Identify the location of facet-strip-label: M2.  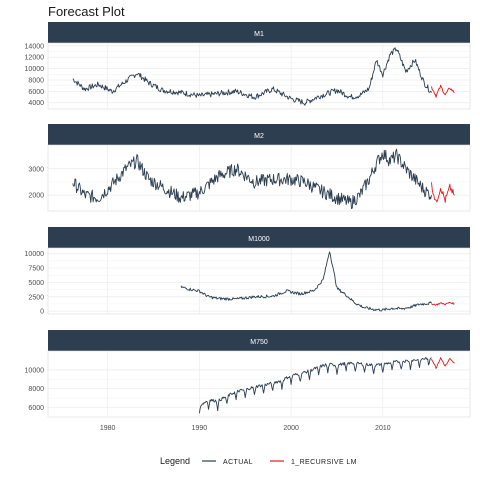
(259, 136).